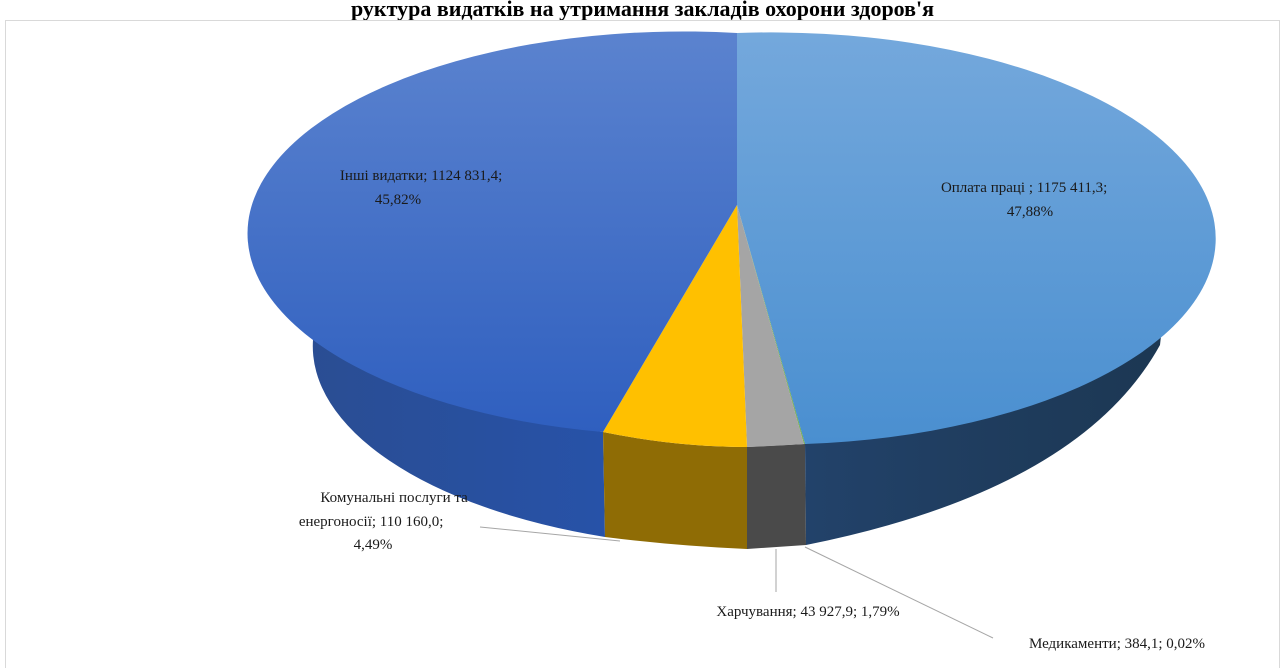 This screenshot has width=1285, height=668. I want to click on label-utilities-line2: енергоносії; 110 160,0;, so click(371, 522).